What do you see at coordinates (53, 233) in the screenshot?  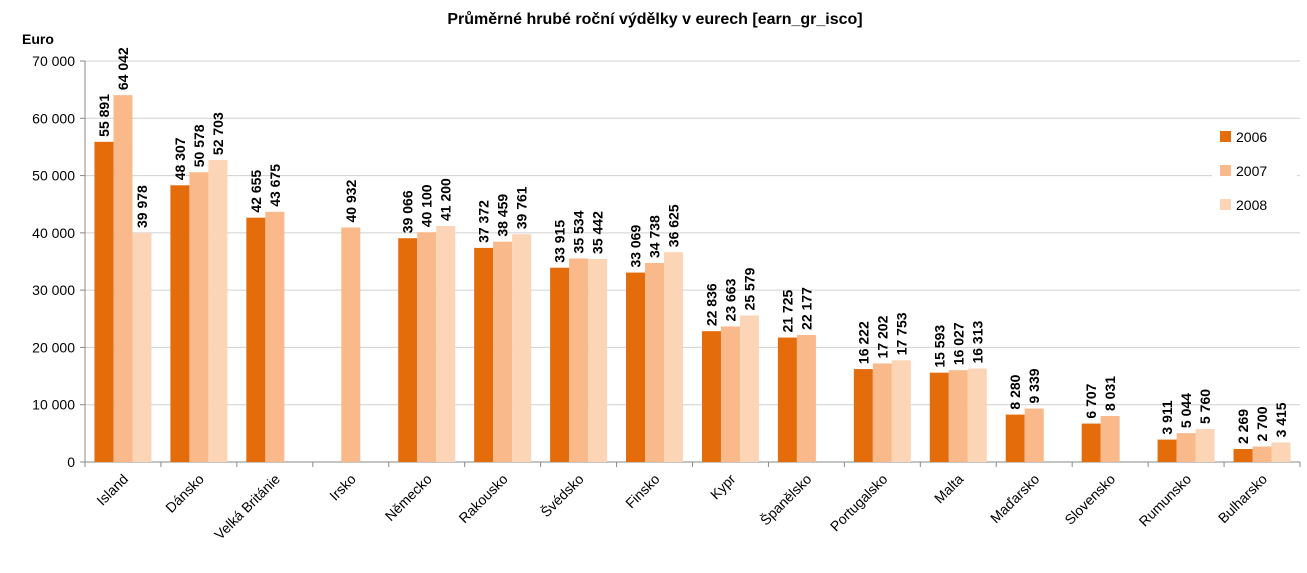 I see `y-tick-label: 40 000` at bounding box center [53, 233].